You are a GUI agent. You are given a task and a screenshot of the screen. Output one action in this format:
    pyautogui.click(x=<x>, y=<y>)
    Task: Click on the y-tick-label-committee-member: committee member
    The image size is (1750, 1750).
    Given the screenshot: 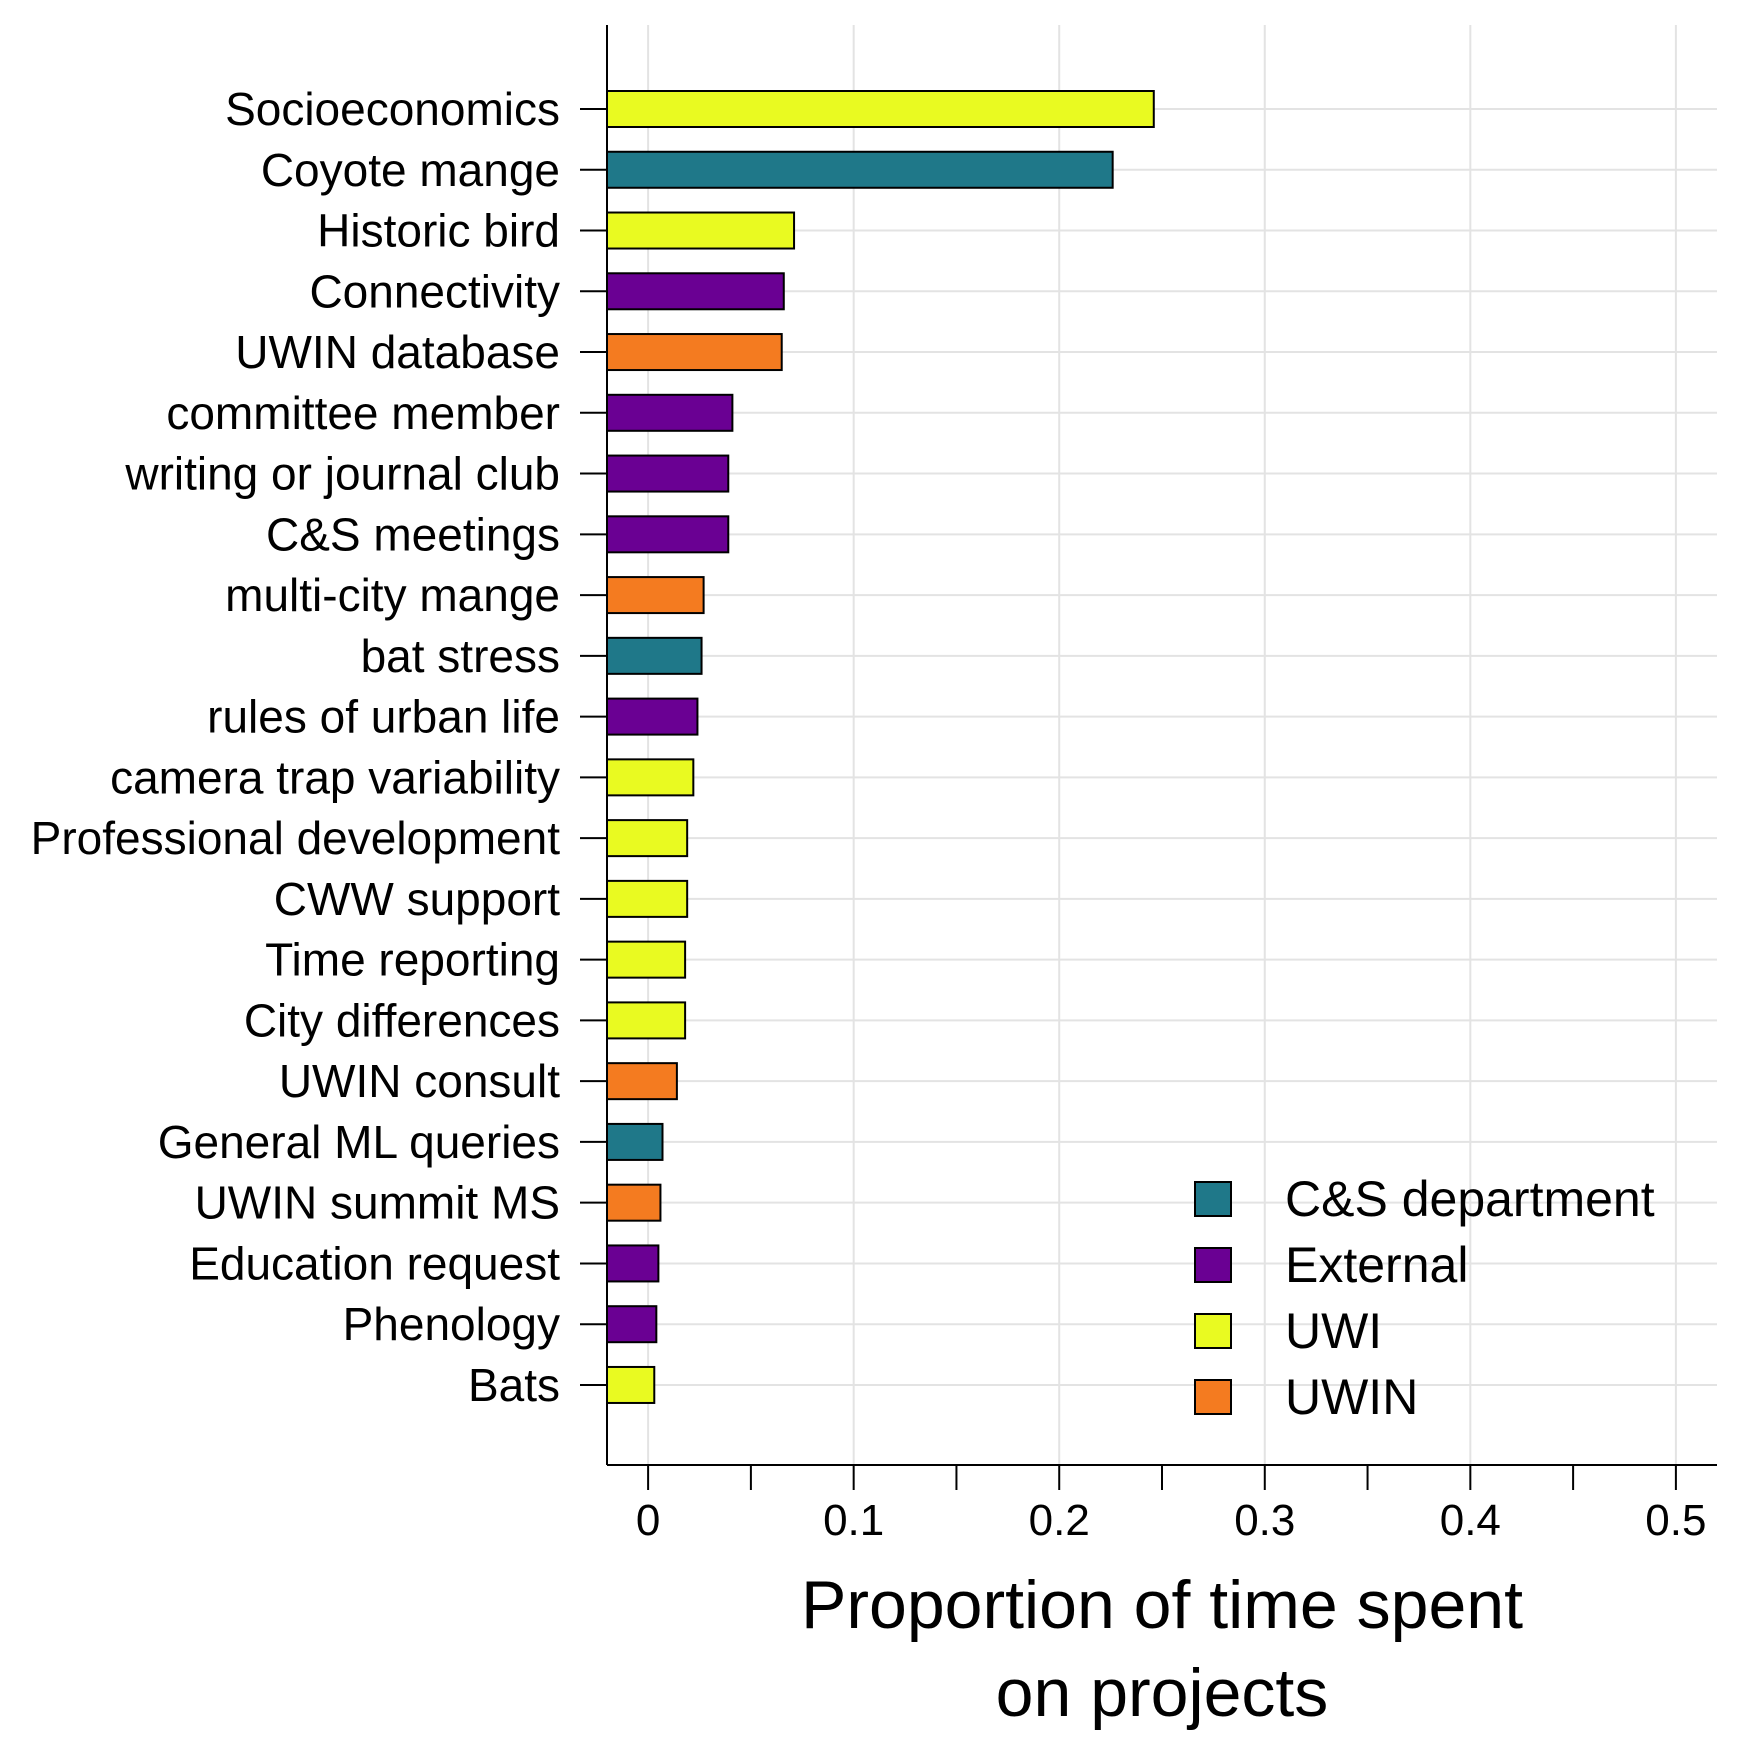 What is the action you would take?
    pyautogui.click(x=363, y=413)
    